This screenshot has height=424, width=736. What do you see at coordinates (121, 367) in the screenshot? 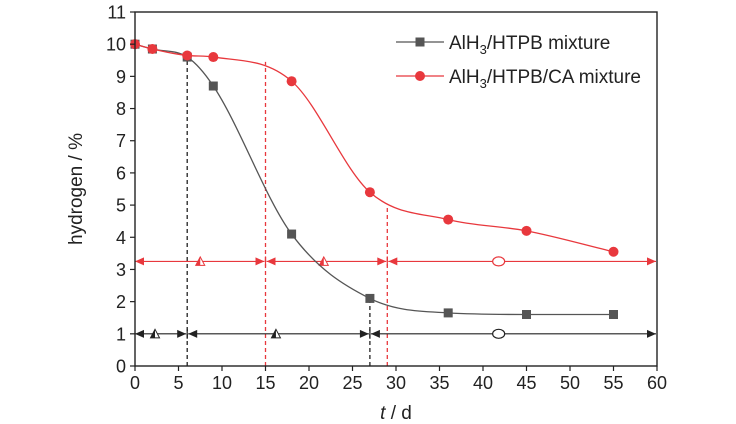
I see `y-tick-label: 0` at bounding box center [121, 367].